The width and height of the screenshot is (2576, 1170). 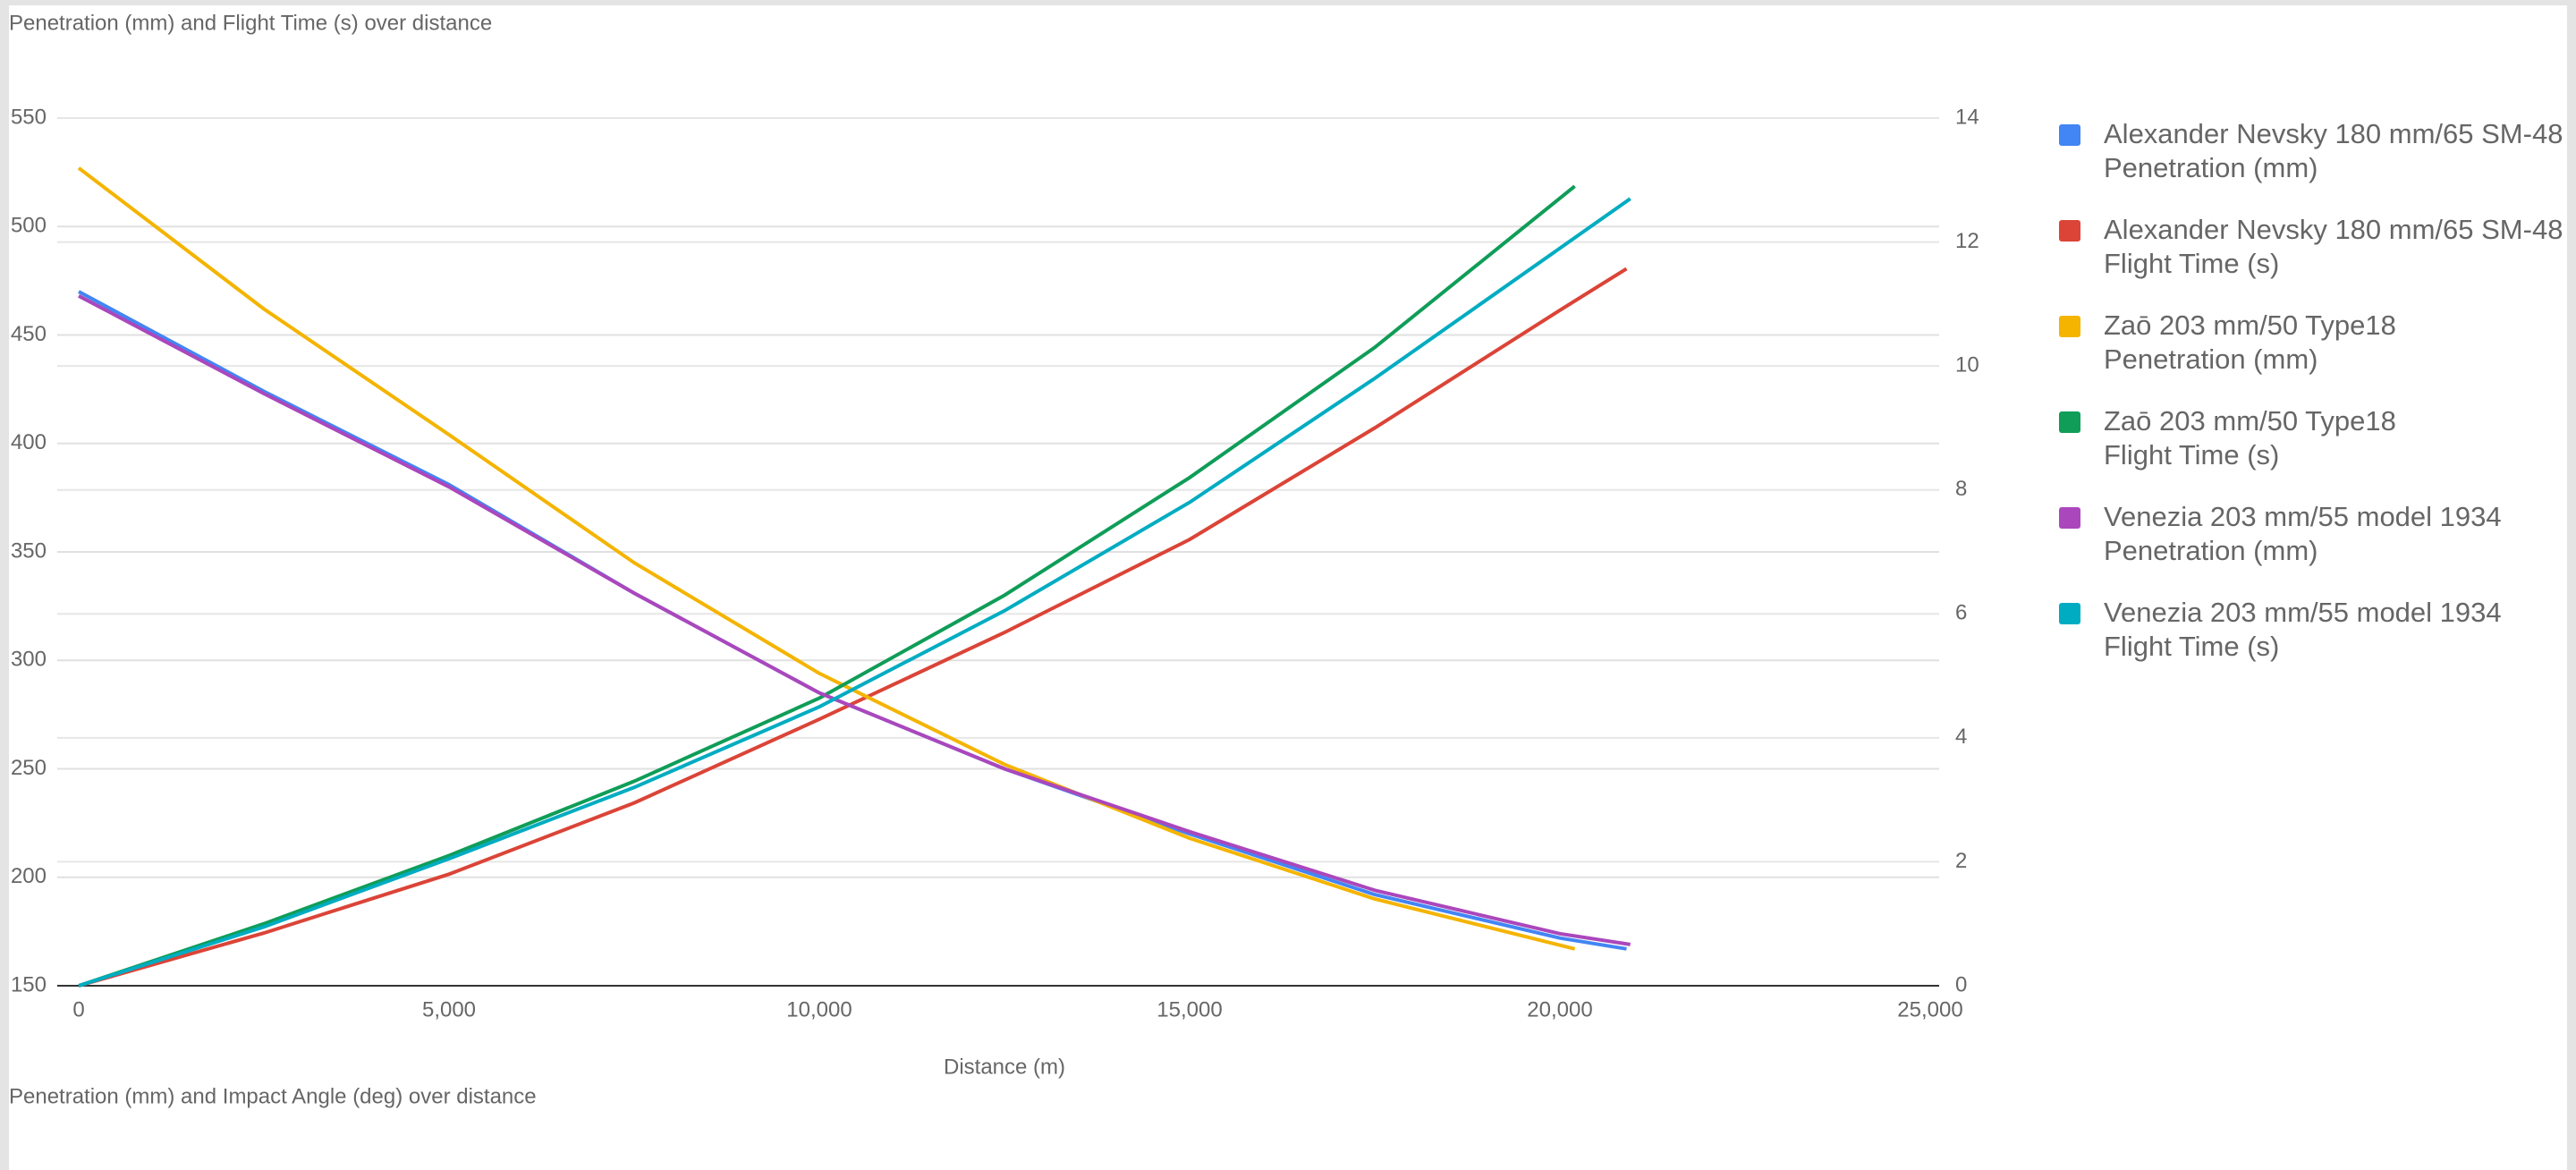 I want to click on x-tick-label: 15,000, so click(x=1189, y=1010).